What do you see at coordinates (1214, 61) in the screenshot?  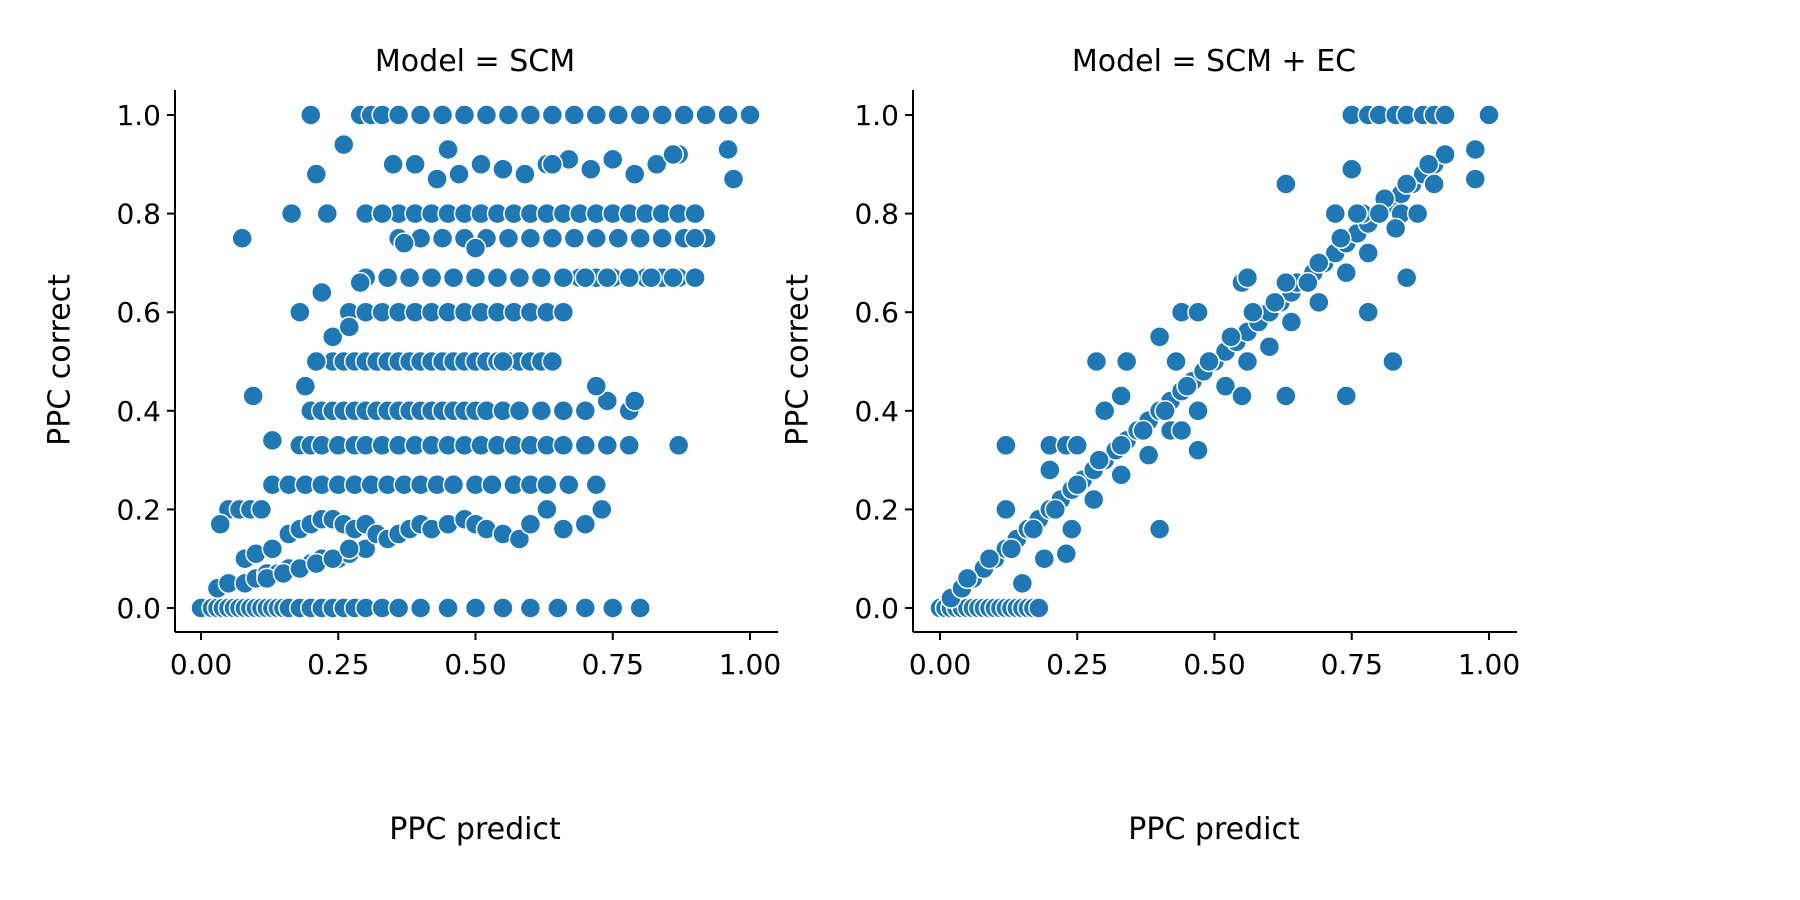 I see `subplot-title: Model = SCM + EC` at bounding box center [1214, 61].